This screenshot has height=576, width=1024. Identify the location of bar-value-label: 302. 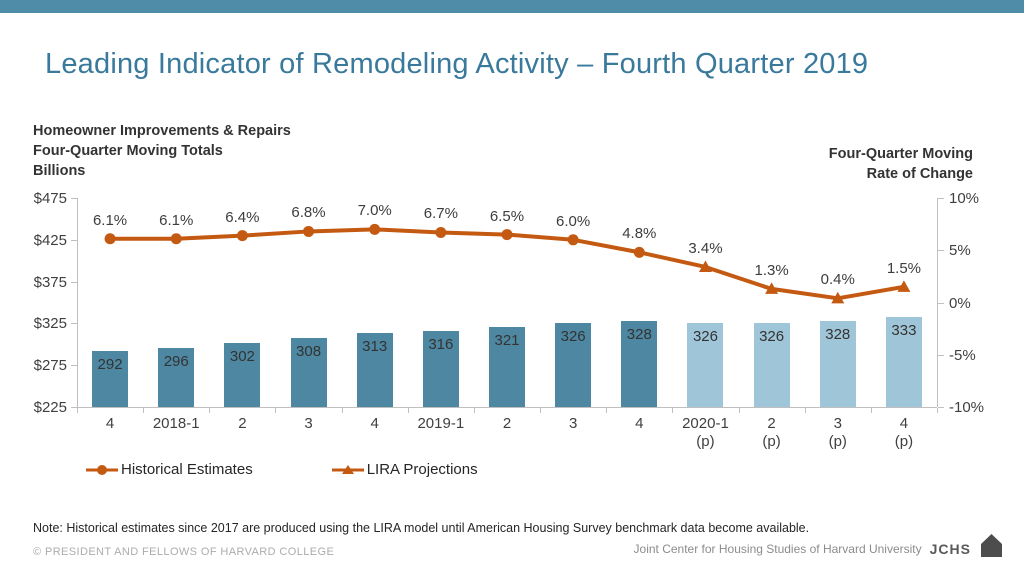
(242, 356).